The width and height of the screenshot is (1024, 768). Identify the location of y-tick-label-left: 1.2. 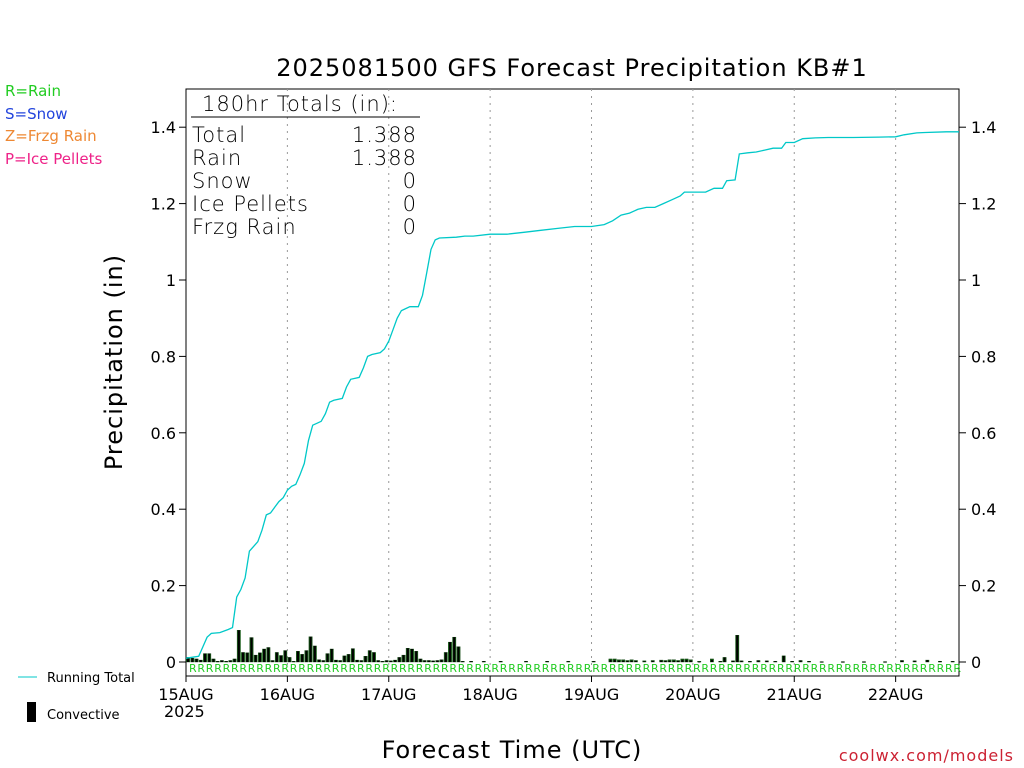
(163, 204).